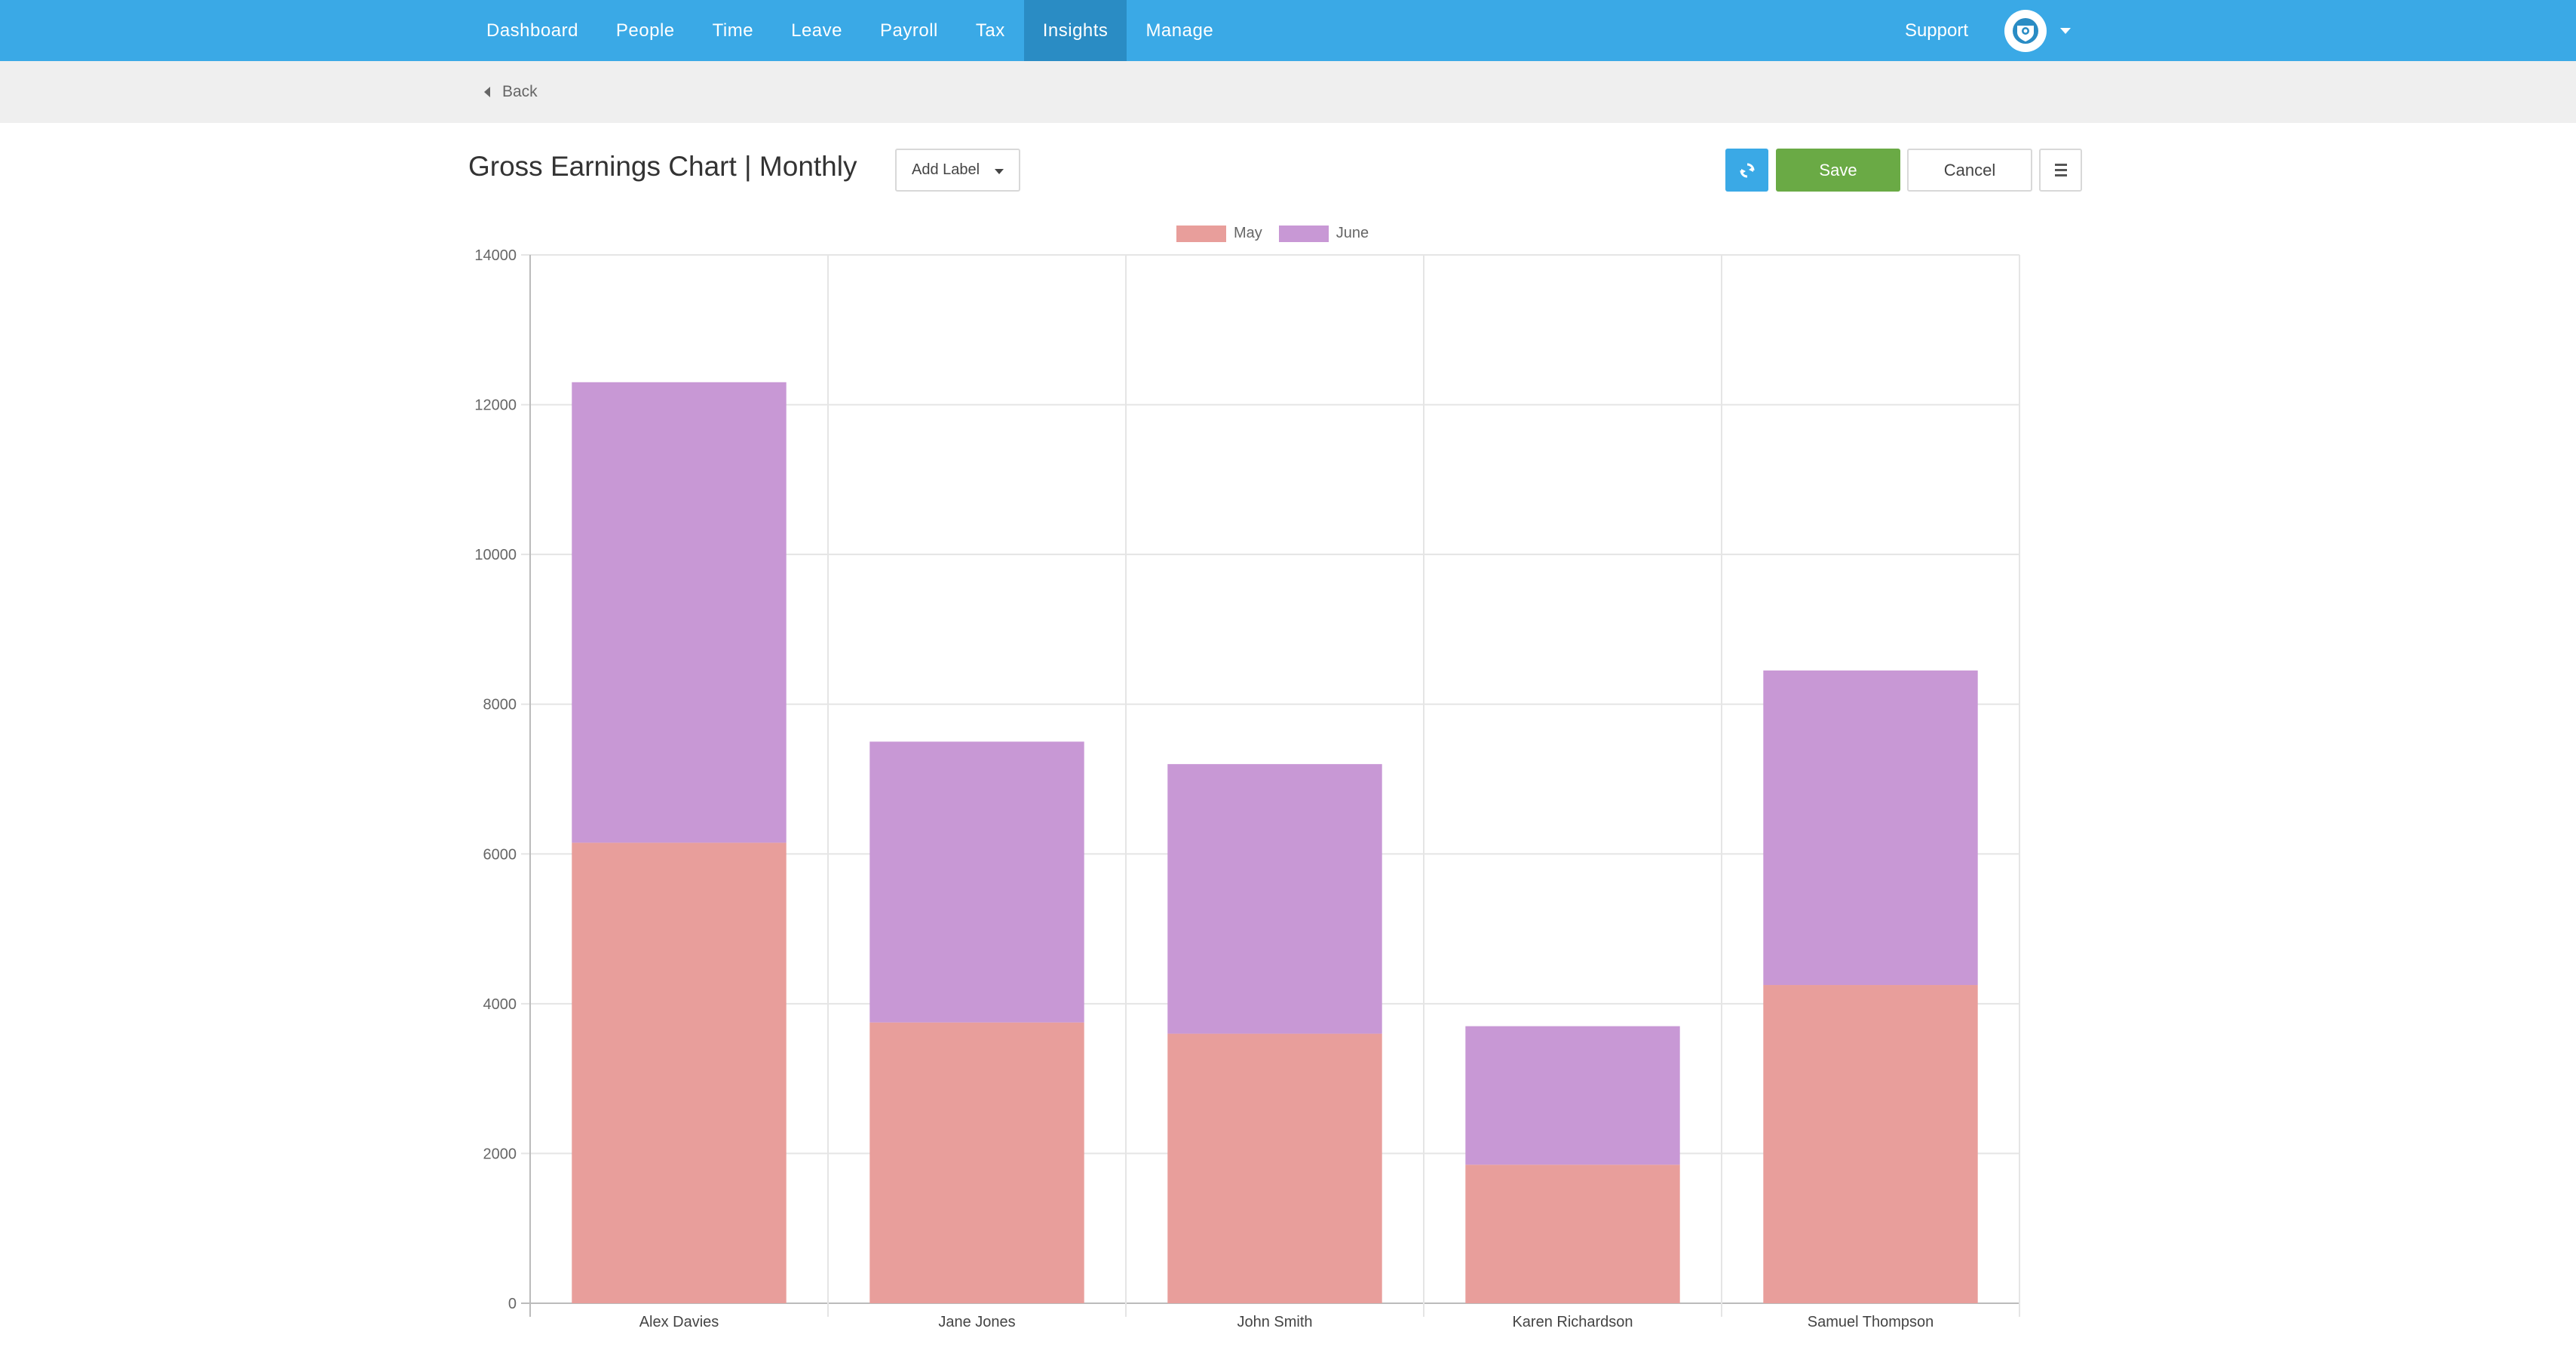 The image size is (2576, 1350). What do you see at coordinates (2060, 165) in the screenshot?
I see `hamburger-menu-icon` at bounding box center [2060, 165].